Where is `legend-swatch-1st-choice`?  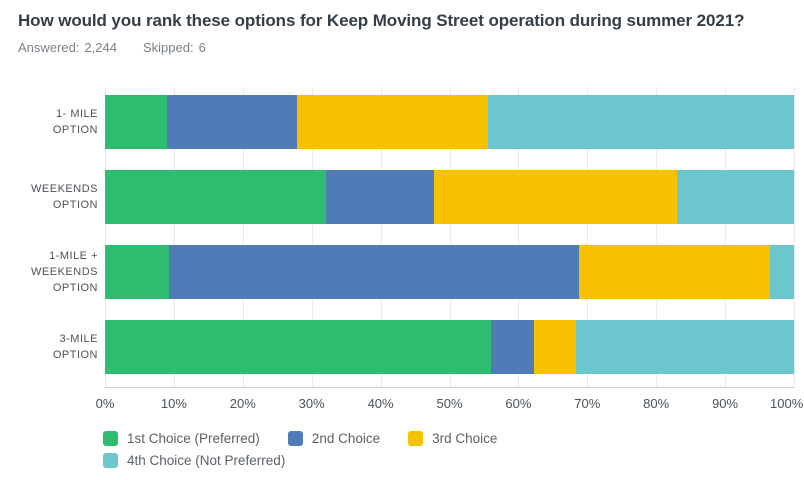
legend-swatch-1st-choice is located at coordinates (110, 438).